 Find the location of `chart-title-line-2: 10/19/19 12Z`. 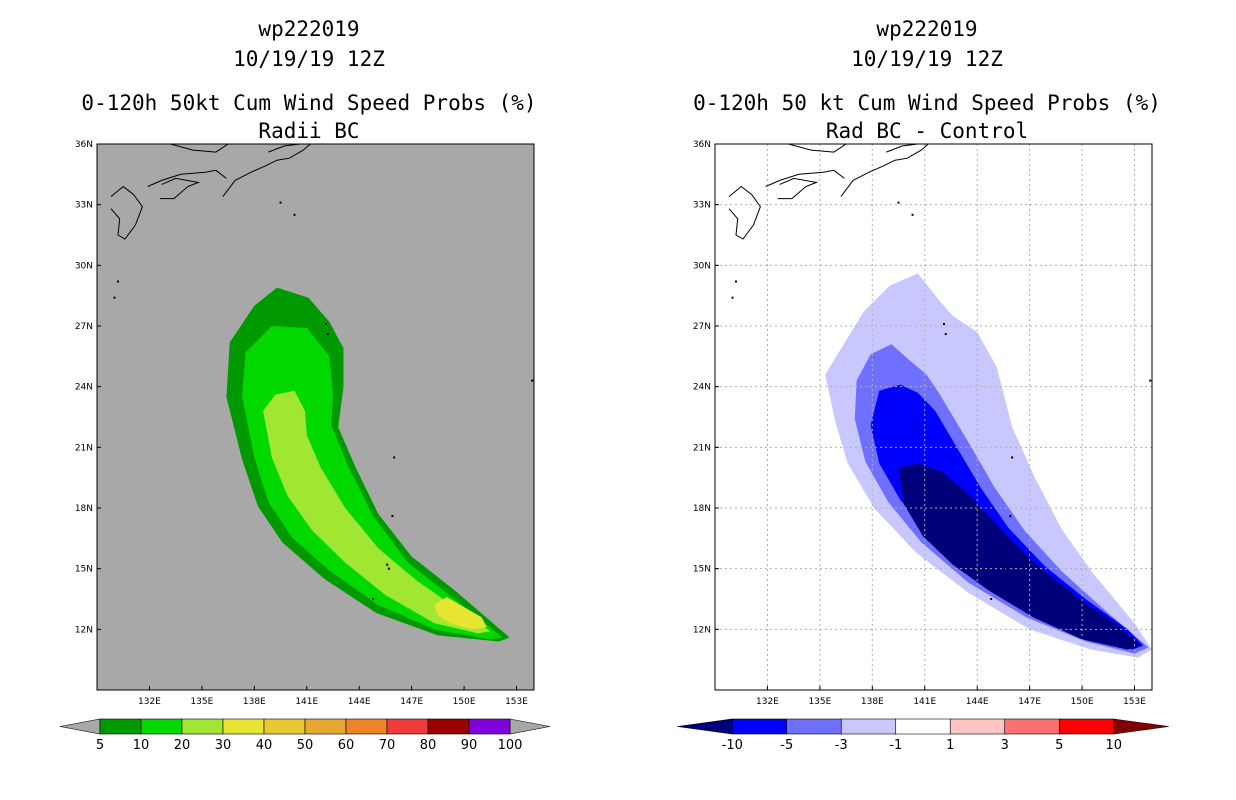

chart-title-line-2: 10/19/19 12Z is located at coordinates (927, 59).